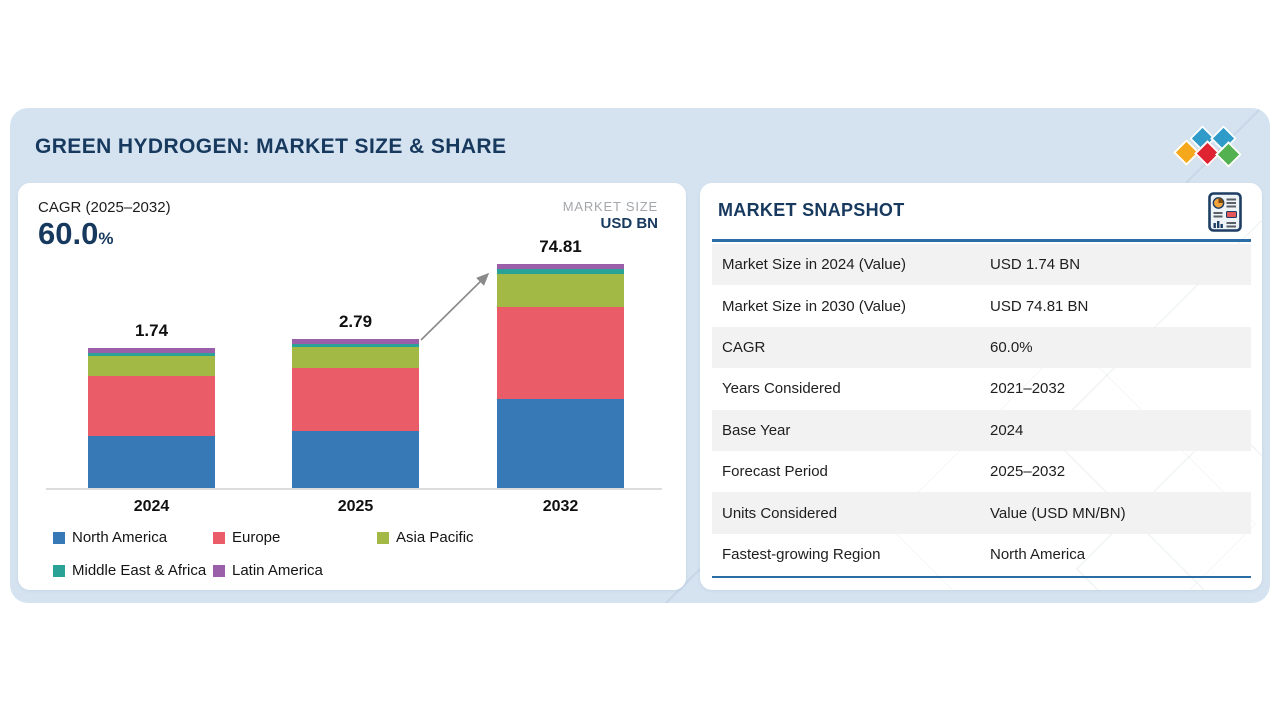  I want to click on legend-label: North America, so click(120, 537).